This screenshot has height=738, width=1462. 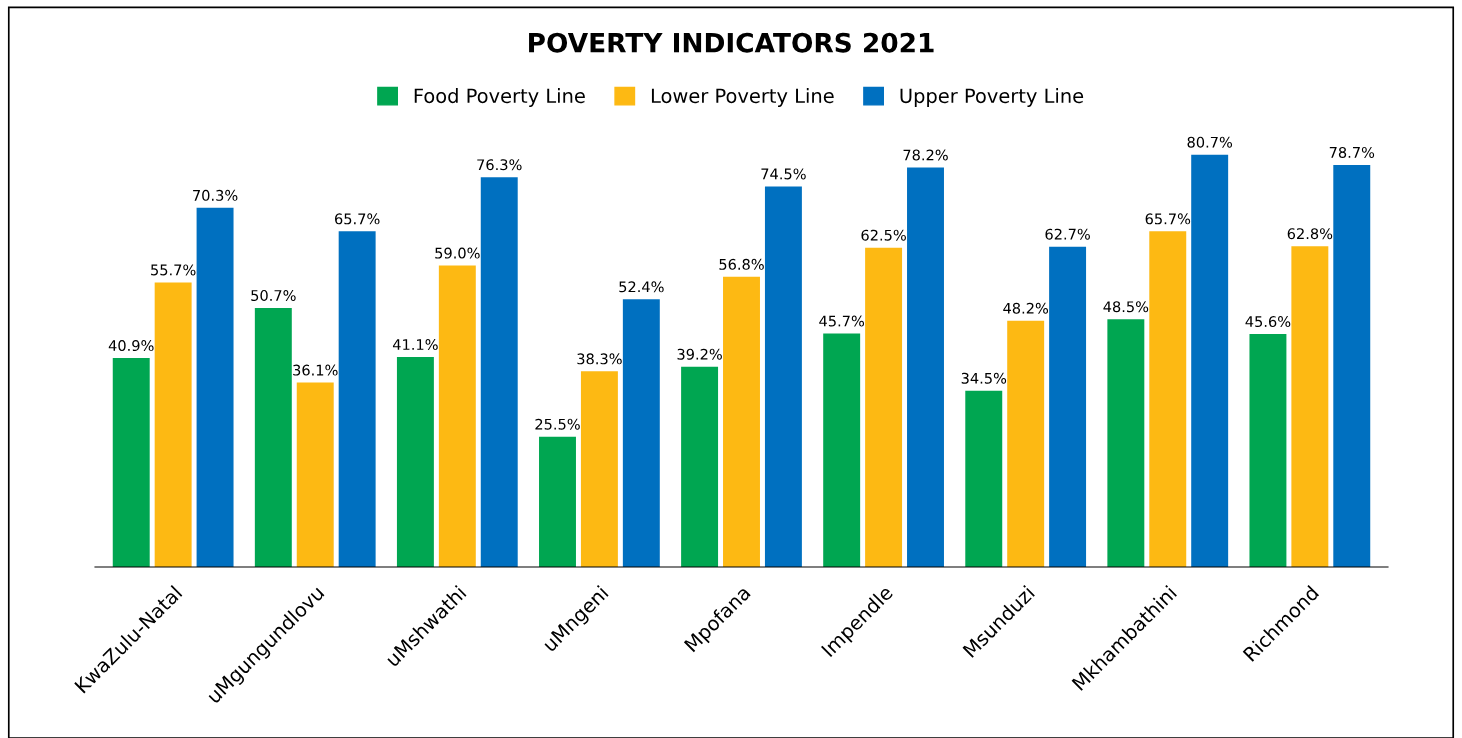 What do you see at coordinates (1268, 322) in the screenshot?
I see `data-label: 45.6%` at bounding box center [1268, 322].